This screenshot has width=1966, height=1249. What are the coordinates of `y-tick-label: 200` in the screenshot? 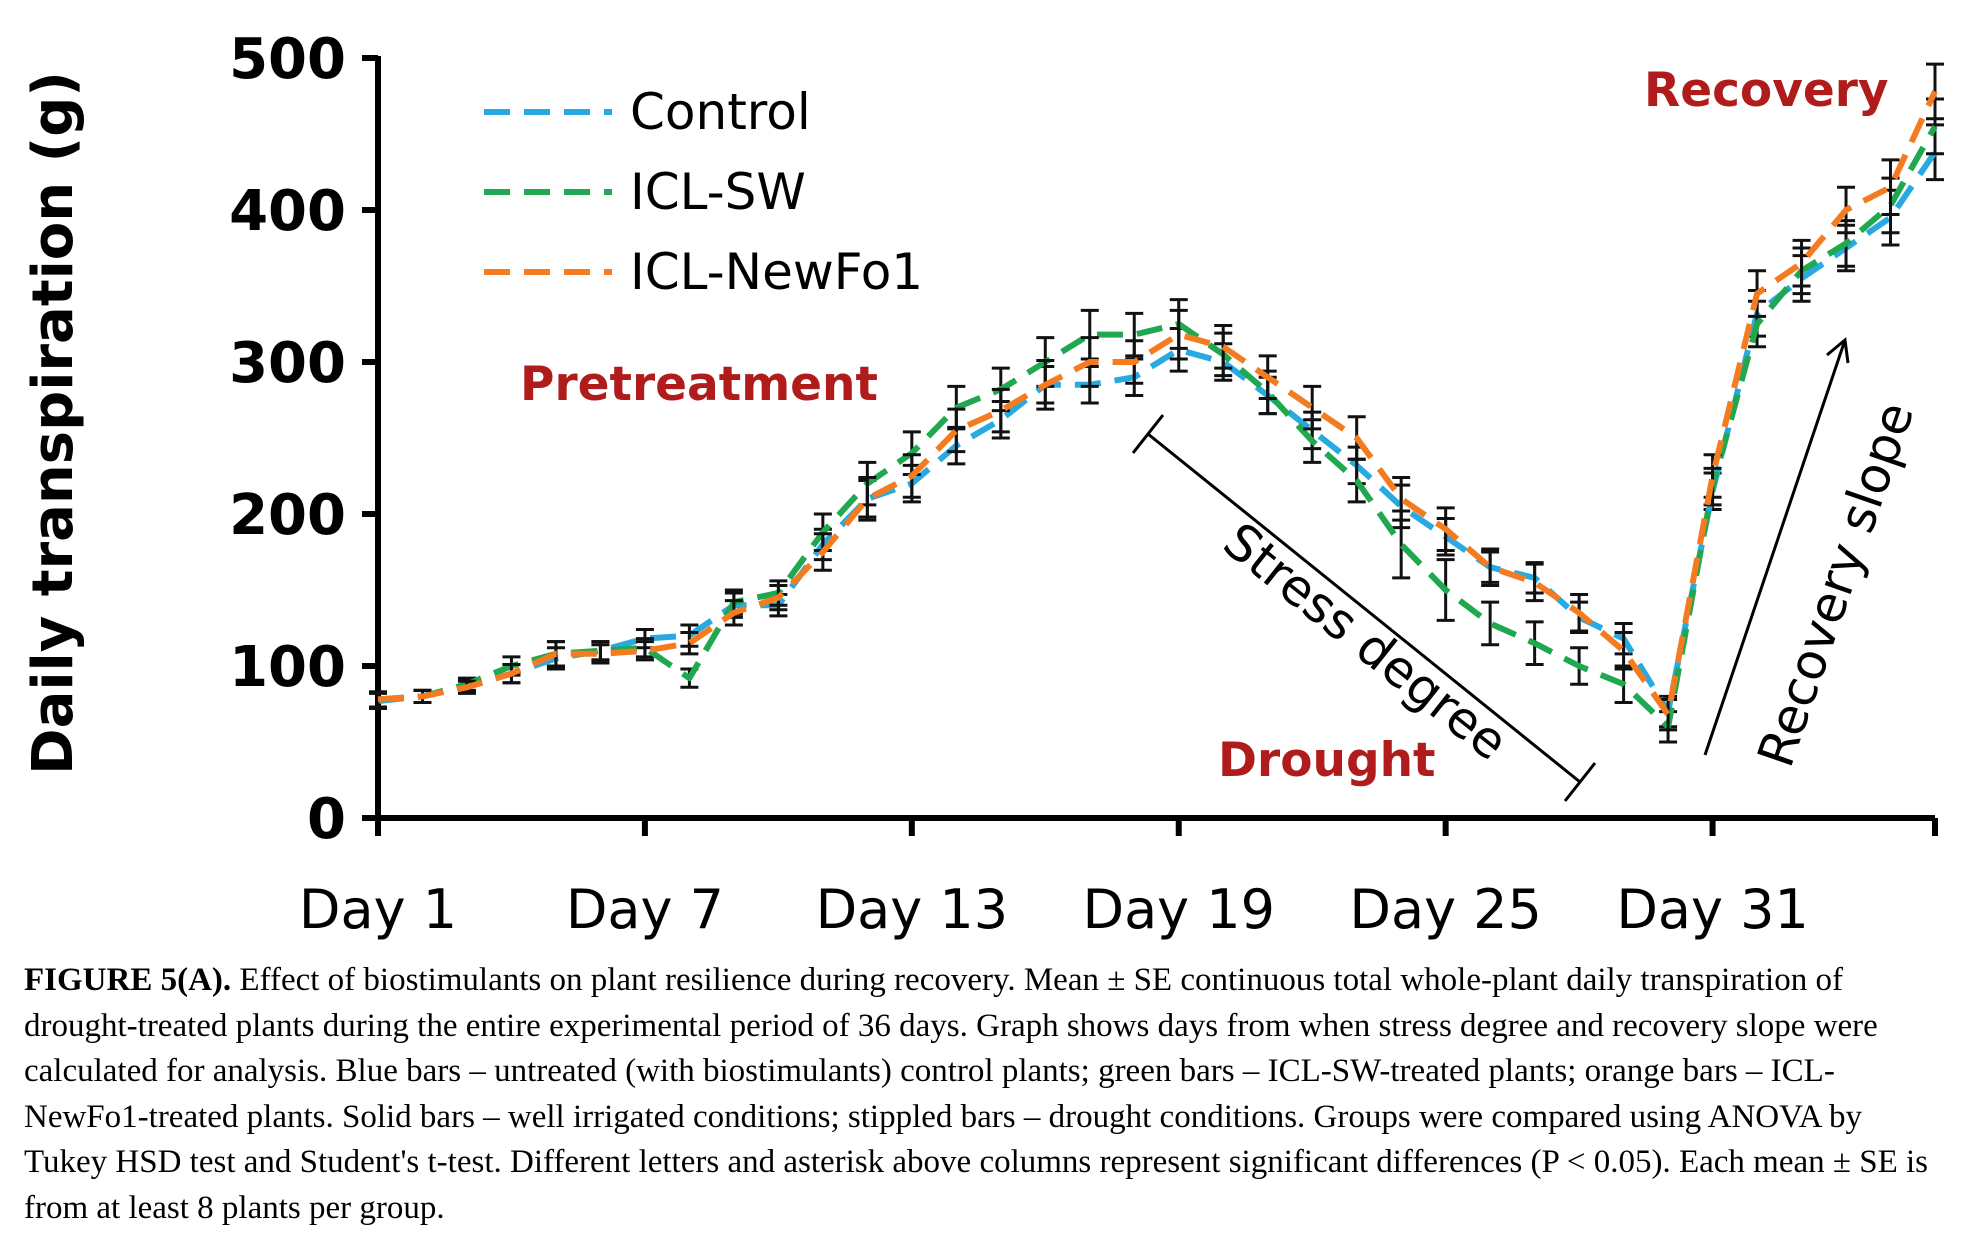 It's located at (287, 515).